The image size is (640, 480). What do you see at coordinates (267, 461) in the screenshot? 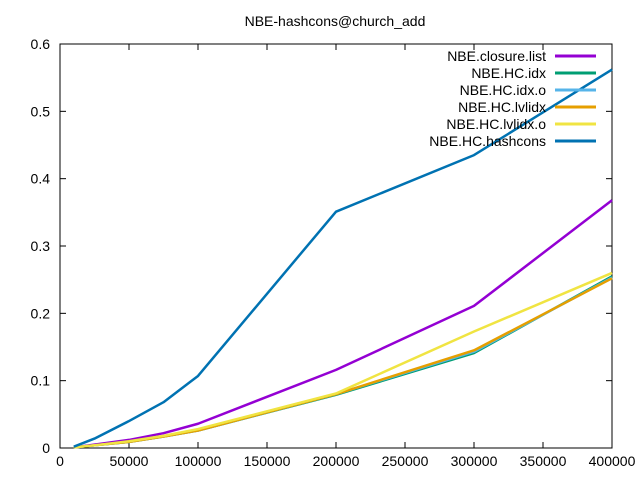
I see `x-tick-label: 150000` at bounding box center [267, 461].